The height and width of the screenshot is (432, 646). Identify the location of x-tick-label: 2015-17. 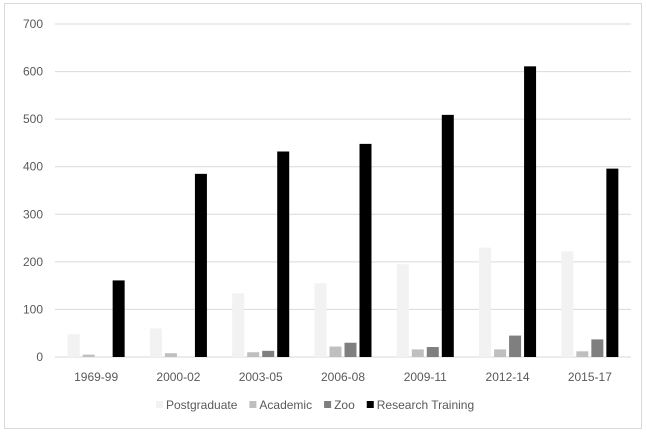
(590, 377).